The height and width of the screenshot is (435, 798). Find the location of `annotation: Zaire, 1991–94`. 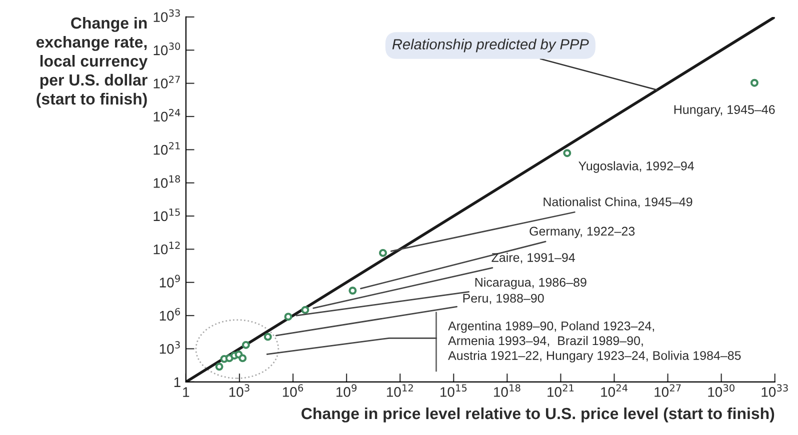

annotation: Zaire, 1991–94 is located at coordinates (533, 258).